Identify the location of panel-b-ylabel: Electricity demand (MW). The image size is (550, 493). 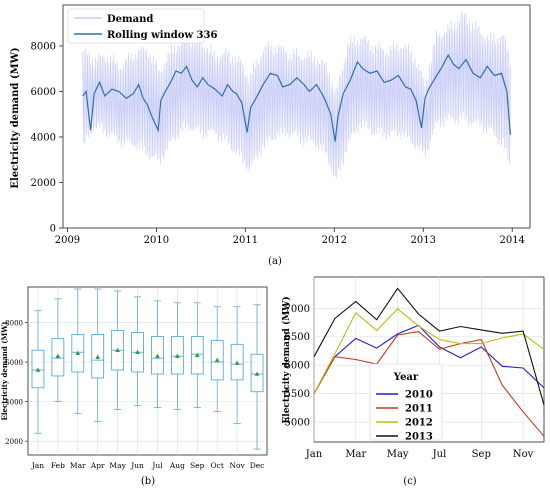
(4, 371).